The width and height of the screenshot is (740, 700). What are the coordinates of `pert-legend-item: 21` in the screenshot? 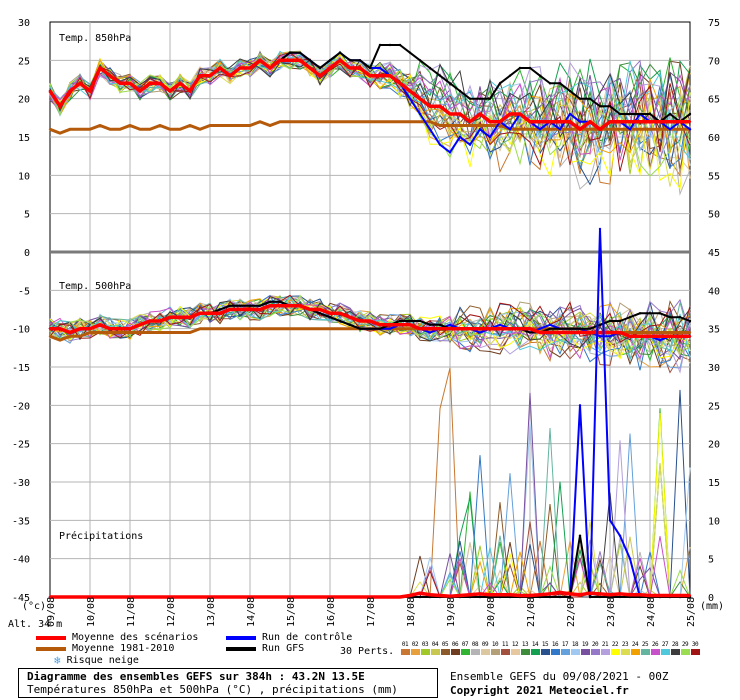 It's located at (605, 648).